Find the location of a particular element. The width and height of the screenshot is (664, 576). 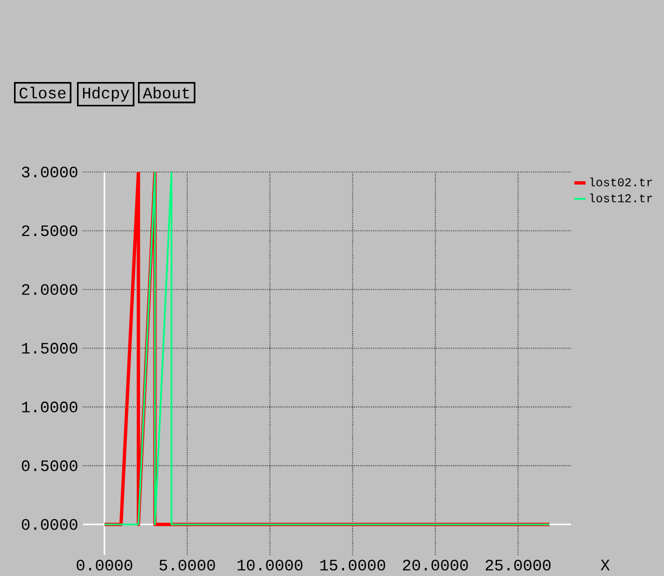

x-tick-label: 25.0000 is located at coordinates (518, 565).